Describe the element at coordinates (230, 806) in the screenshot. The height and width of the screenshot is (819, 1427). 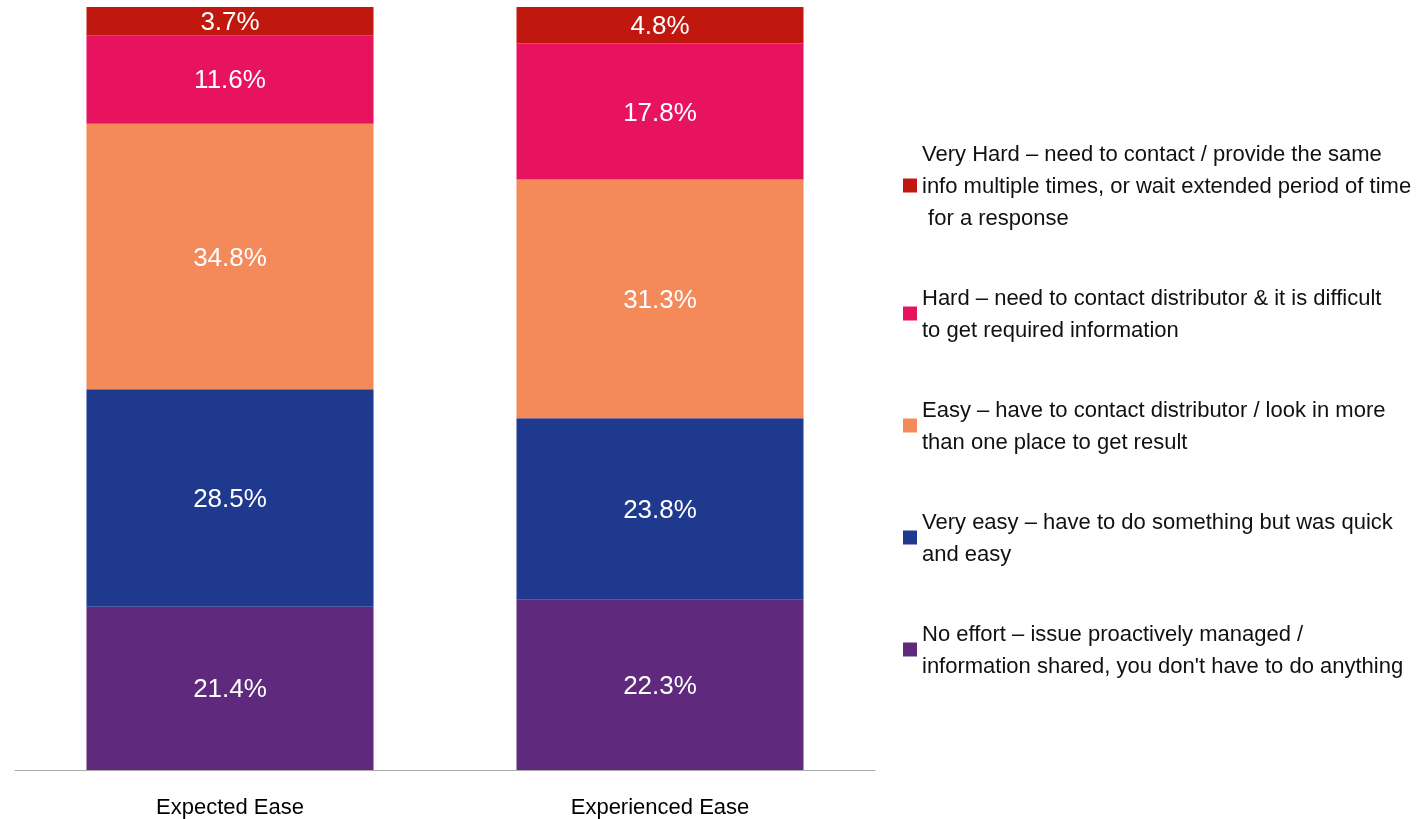
I see `x-tick-label: Expected Ease` at that location.